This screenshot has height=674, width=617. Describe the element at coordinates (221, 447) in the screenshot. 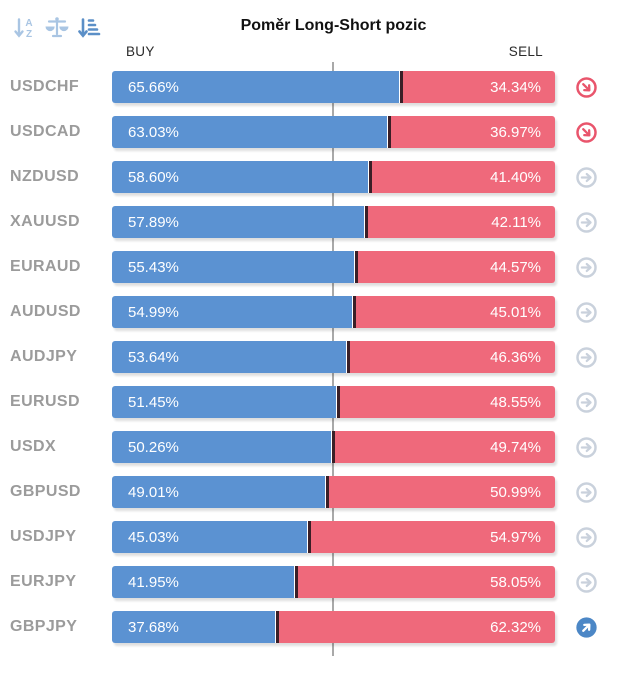

I see `buy-segment: 50.26%` at that location.